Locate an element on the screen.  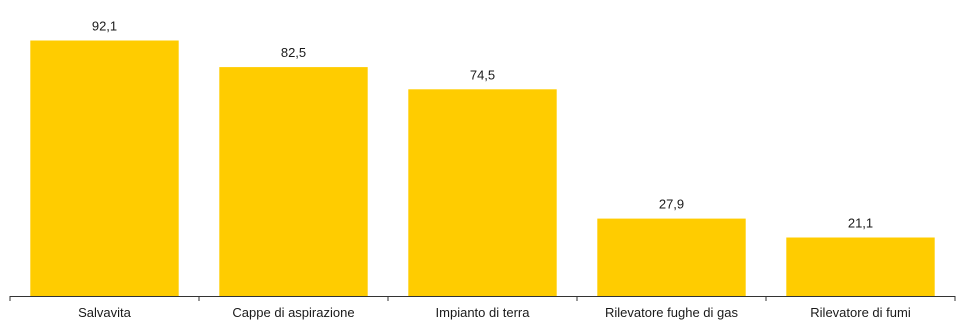
category-label-3: Rilevatore fughe di gas is located at coordinates (671, 312).